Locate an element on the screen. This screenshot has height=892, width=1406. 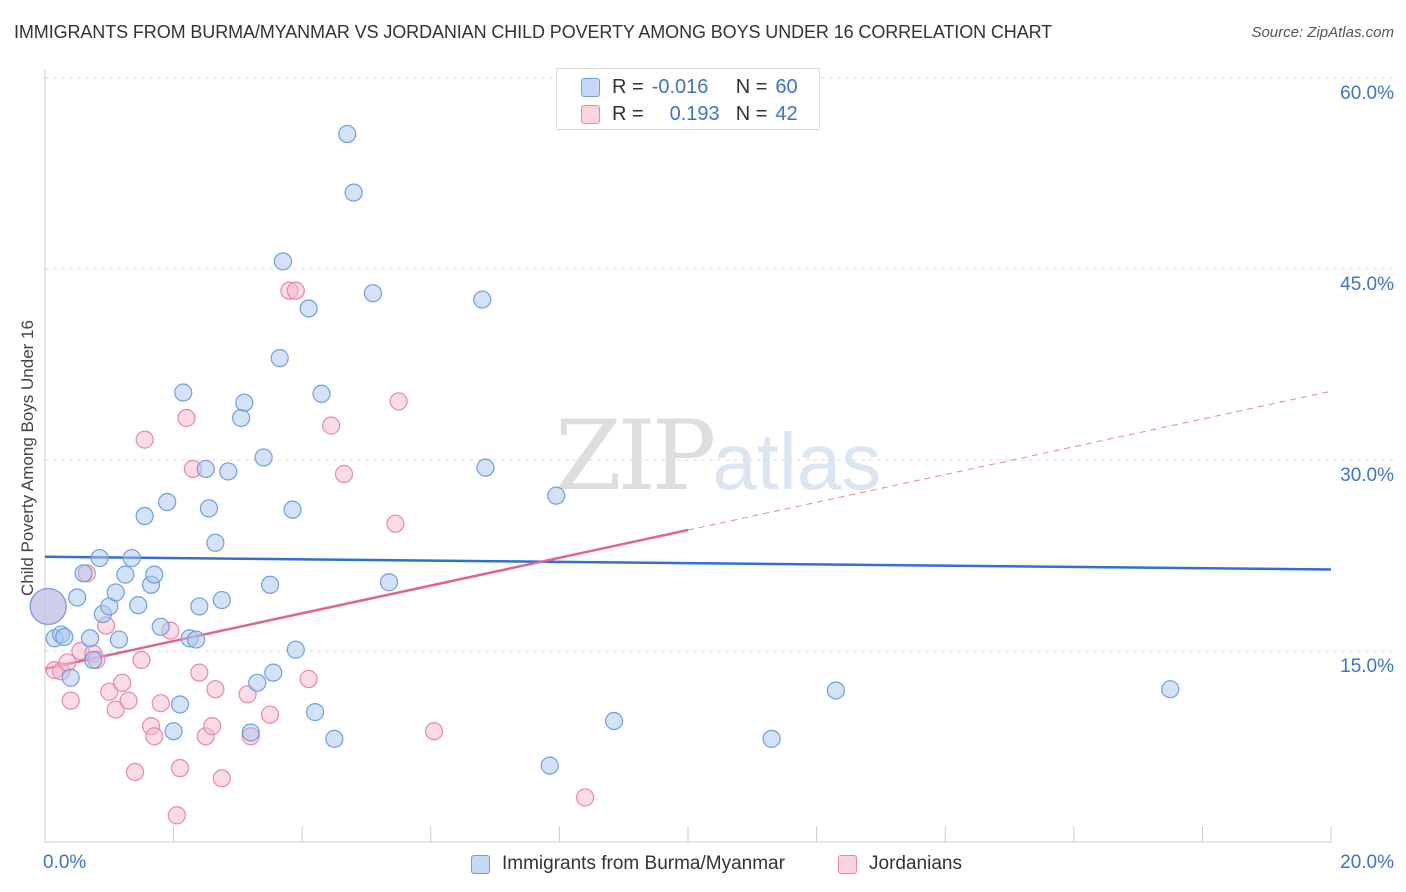
y-tick-label: 30.0% is located at coordinates (1367, 475).